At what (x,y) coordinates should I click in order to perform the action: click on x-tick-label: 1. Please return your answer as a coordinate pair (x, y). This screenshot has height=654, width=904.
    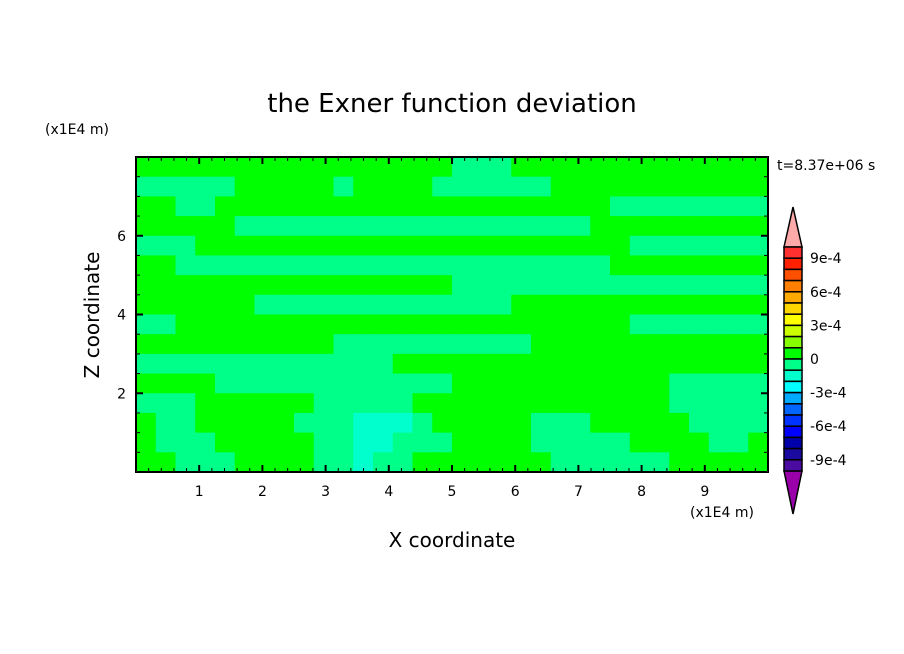
    Looking at the image, I should click on (199, 492).